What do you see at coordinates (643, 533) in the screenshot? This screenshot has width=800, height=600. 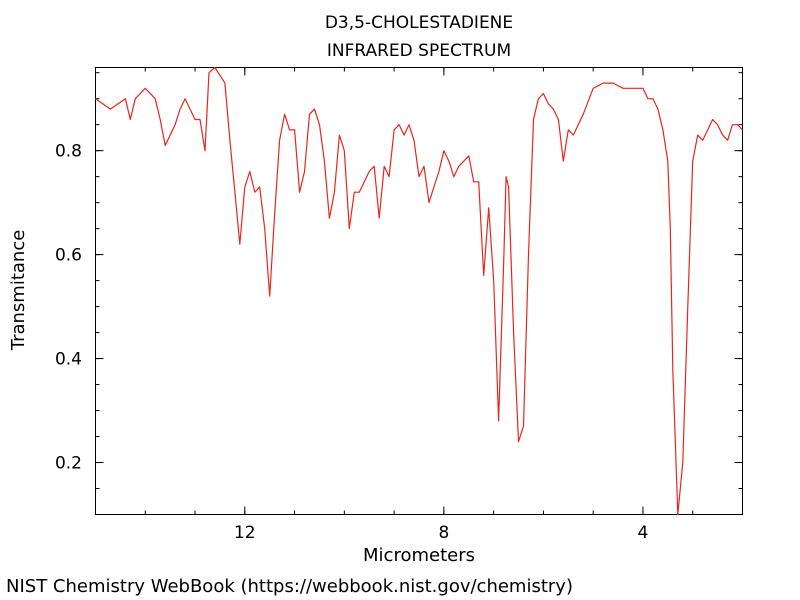 I see `x-tick-label: 4` at bounding box center [643, 533].